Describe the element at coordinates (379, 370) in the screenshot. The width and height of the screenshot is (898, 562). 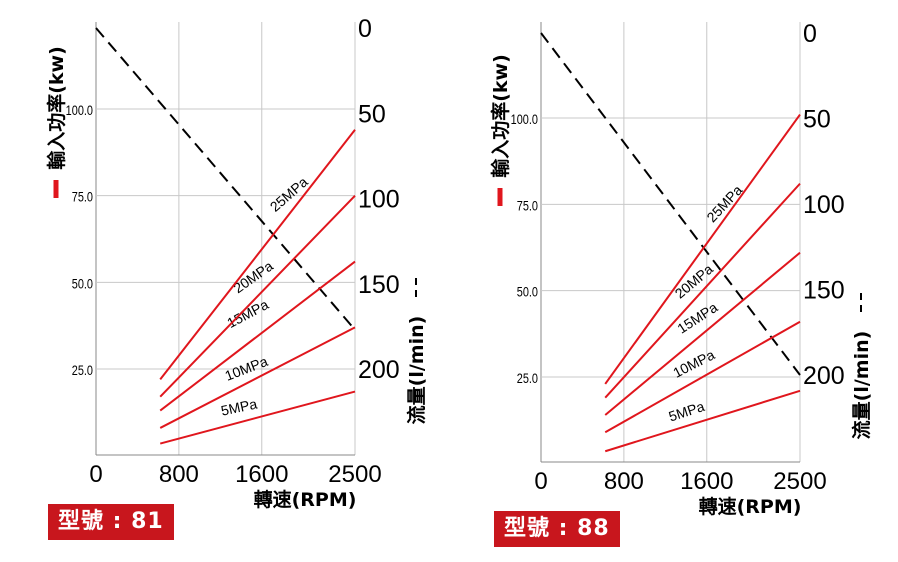
I see `chart1-right-tick-label: 200` at that location.